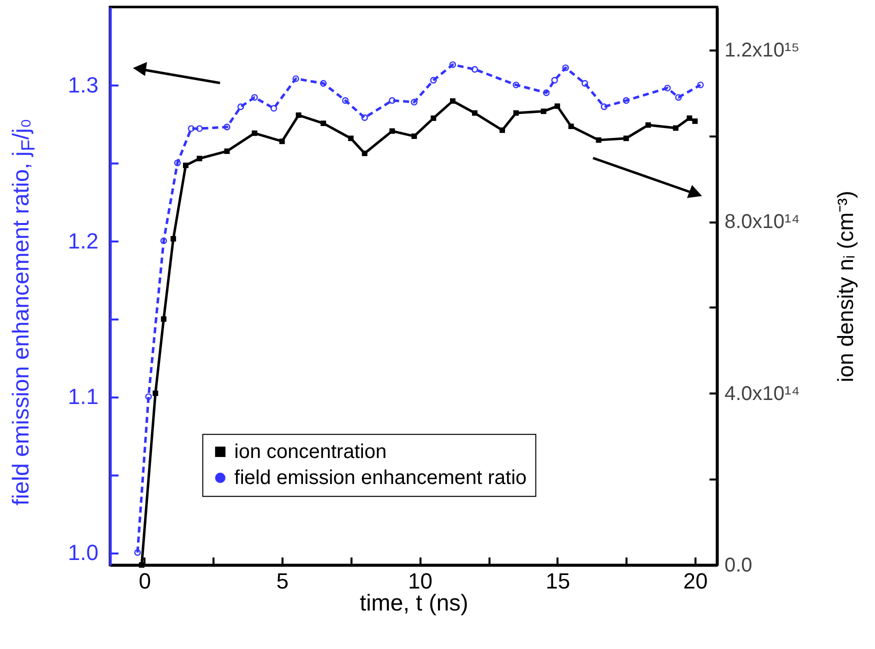 The image size is (875, 649). Describe the element at coordinates (83, 85) in the screenshot. I see `y-tick-label: 1.3` at that location.